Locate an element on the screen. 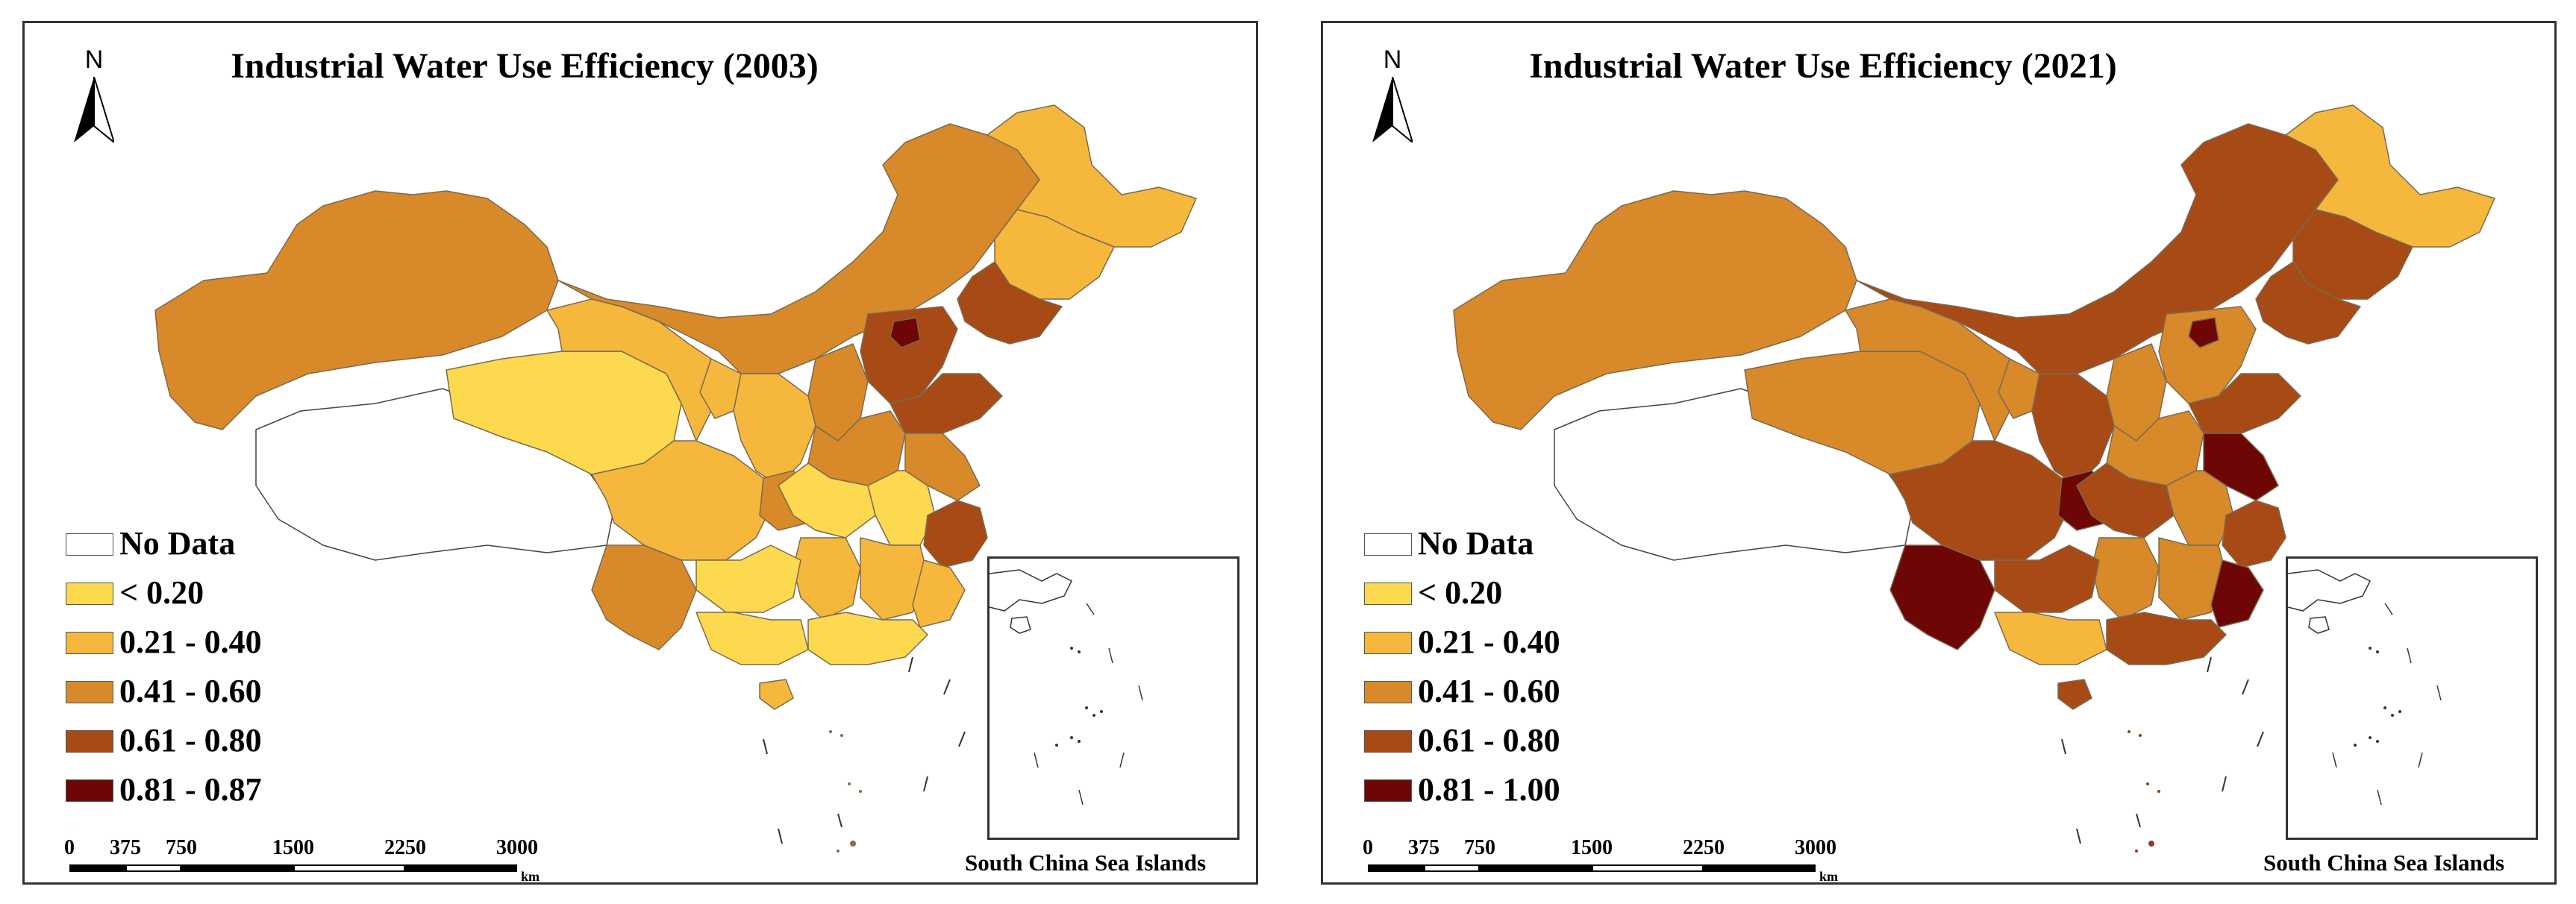 The width and height of the screenshot is (2576, 904). legend-label: 0.81 - 0.87 is located at coordinates (190, 790).